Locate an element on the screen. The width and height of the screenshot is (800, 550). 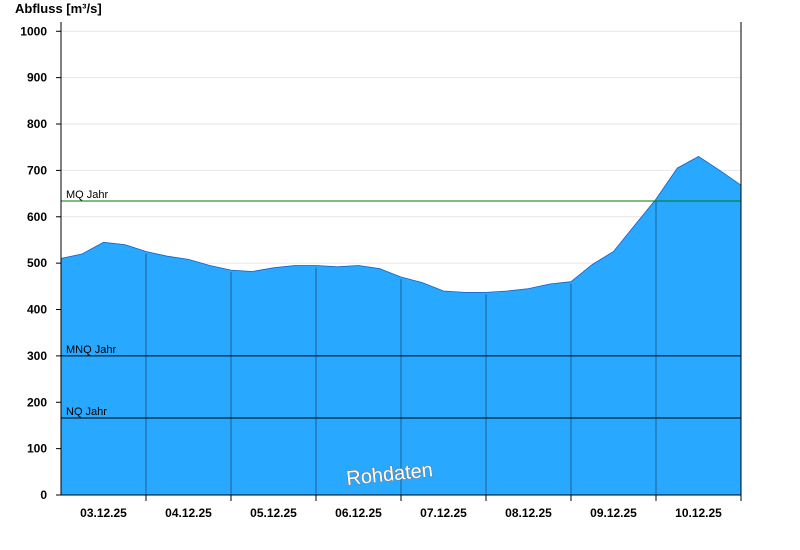
y-tick-label: 200 is located at coordinates (37, 402).